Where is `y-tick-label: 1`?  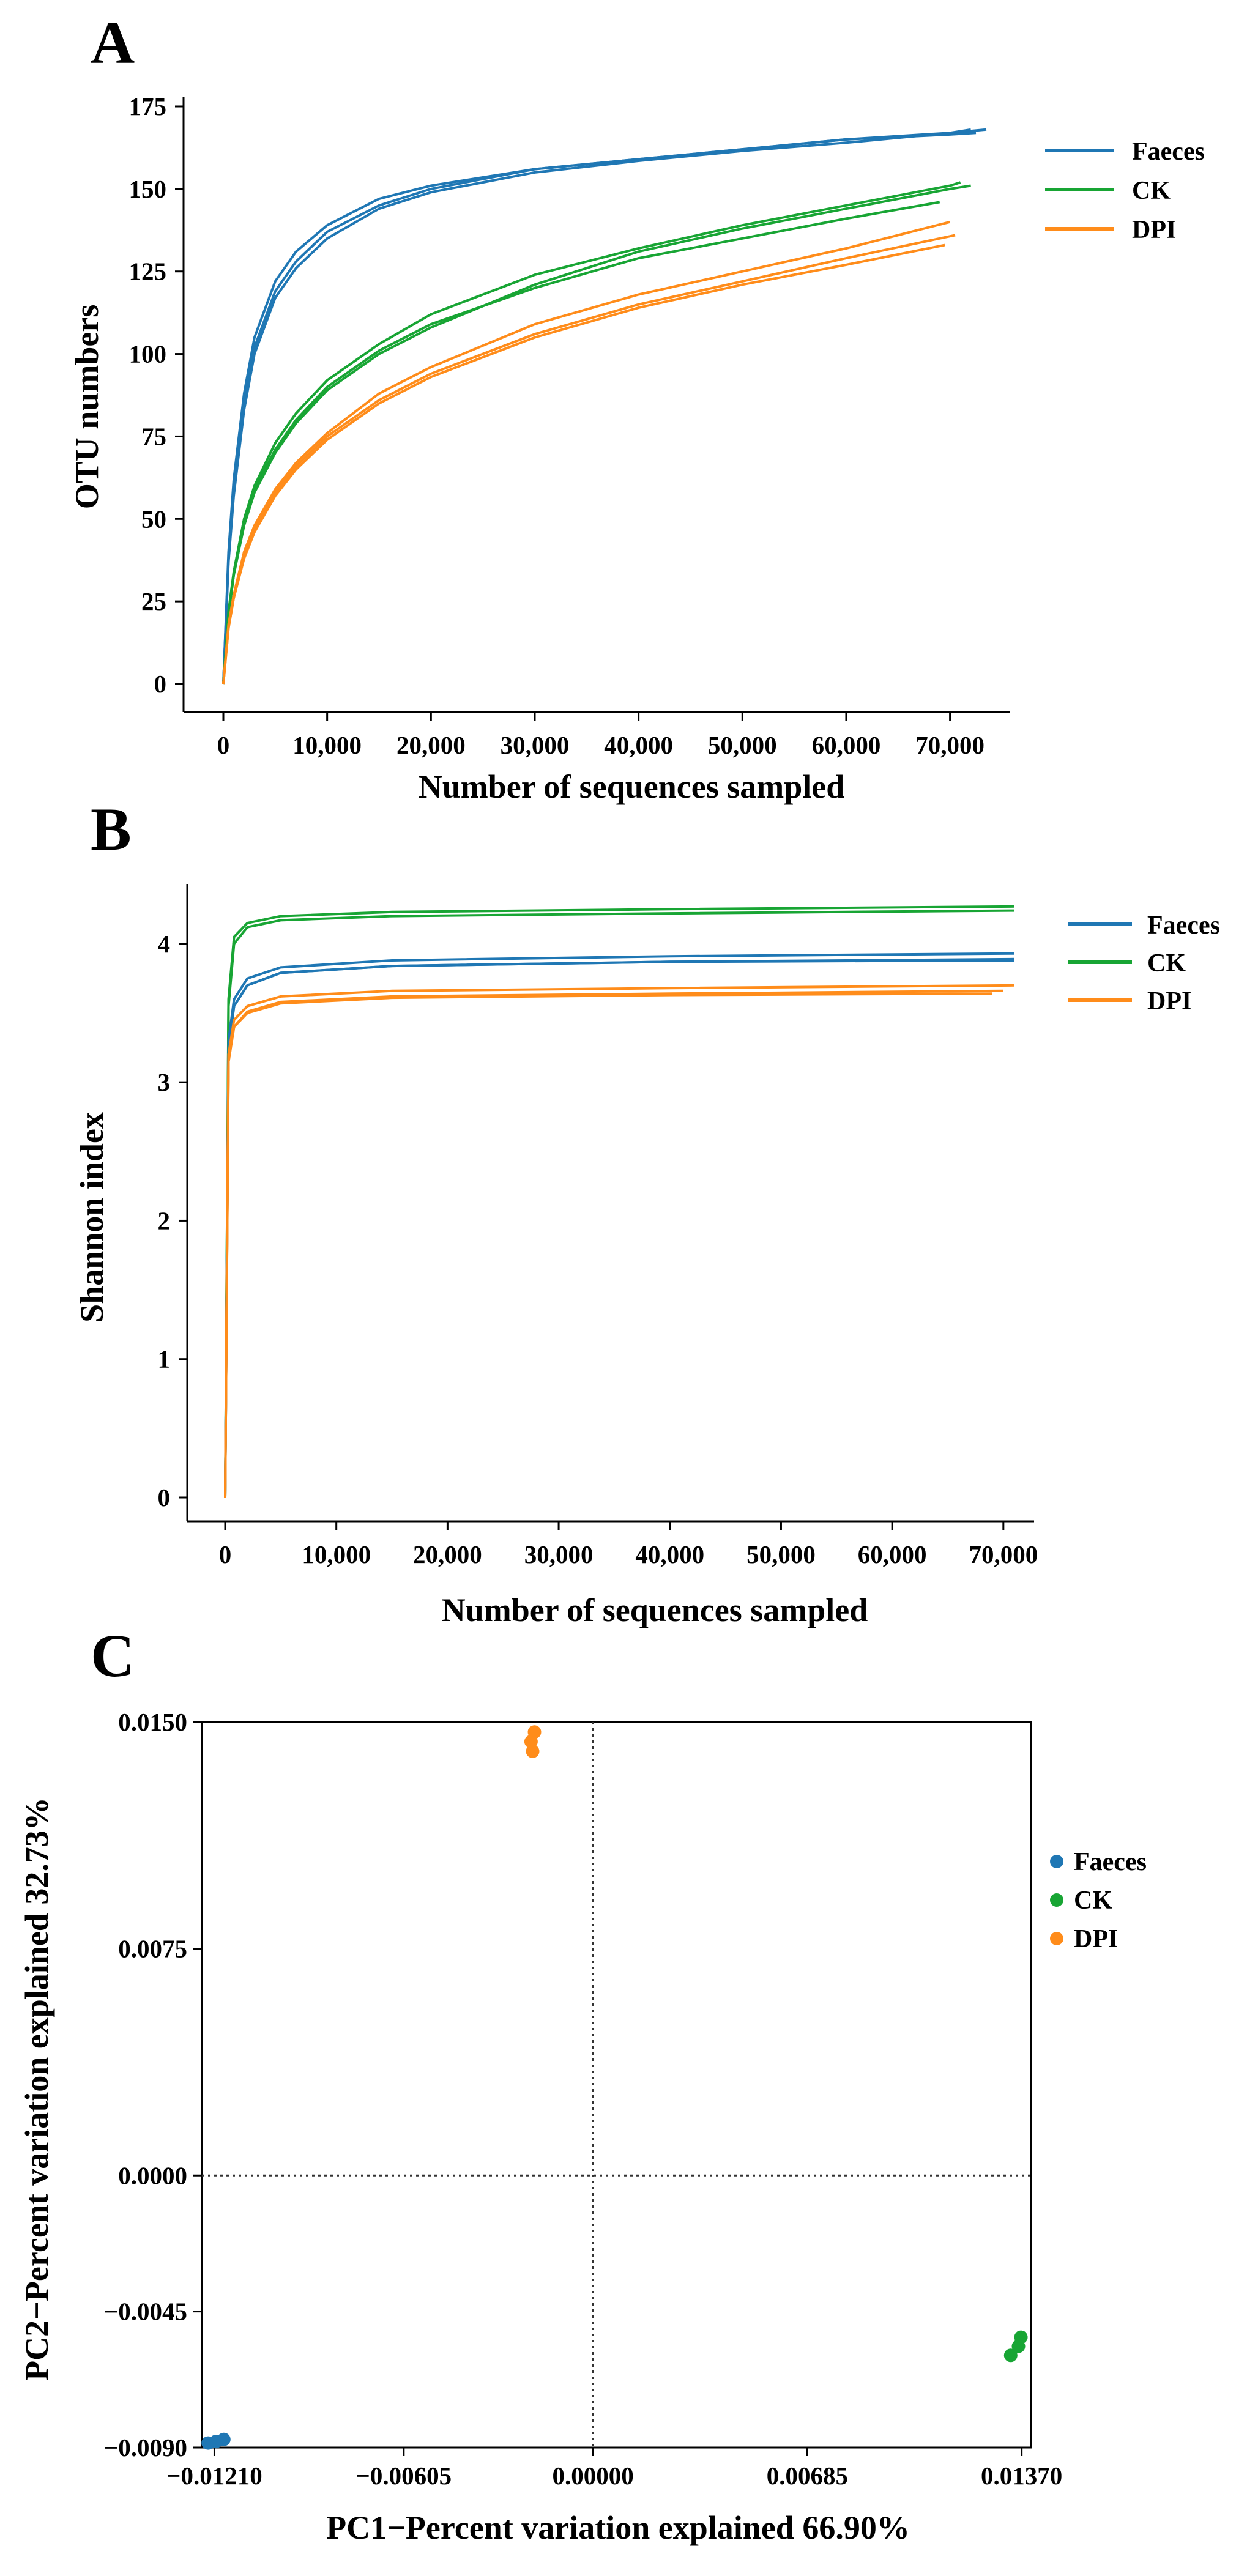
y-tick-label: 1 is located at coordinates (164, 1359).